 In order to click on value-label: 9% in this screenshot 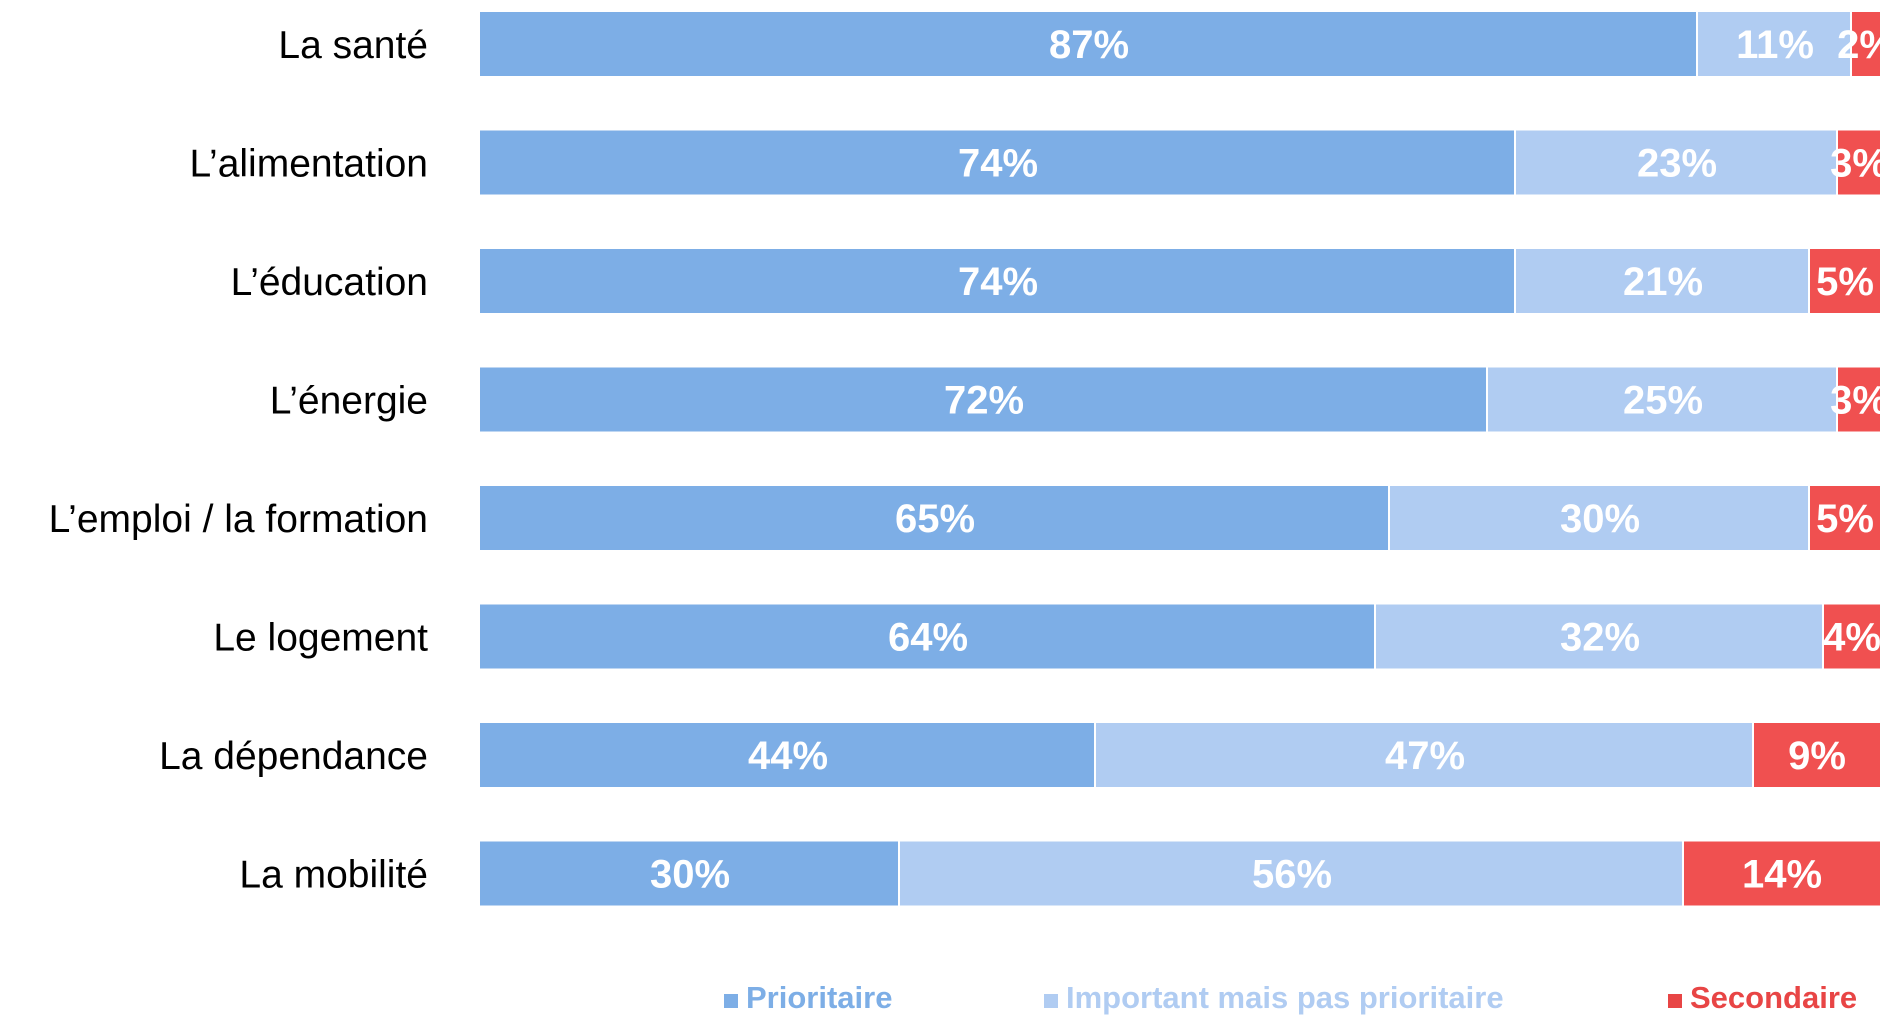, I will do `click(1817, 756)`.